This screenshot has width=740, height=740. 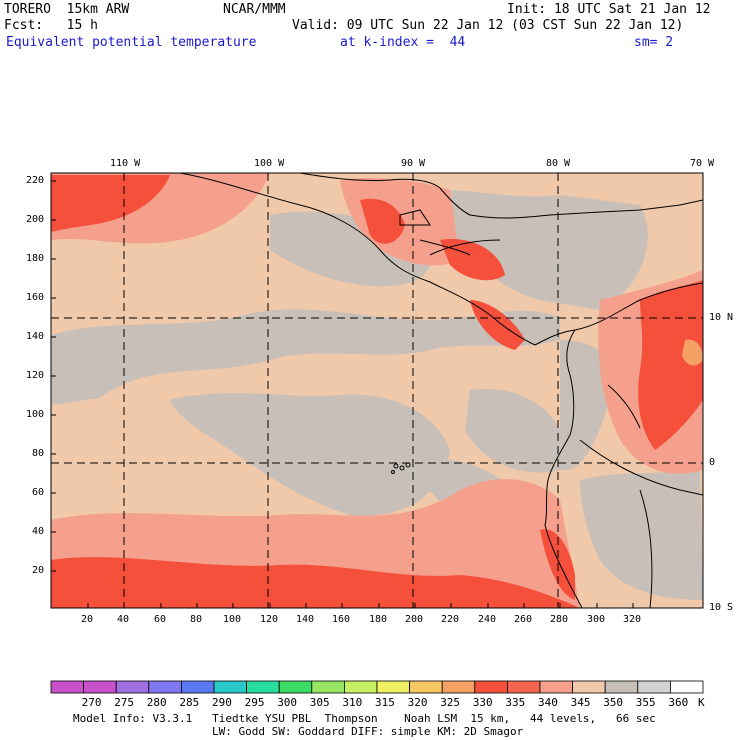 I want to click on x-tick-label: 60, so click(x=160, y=619).